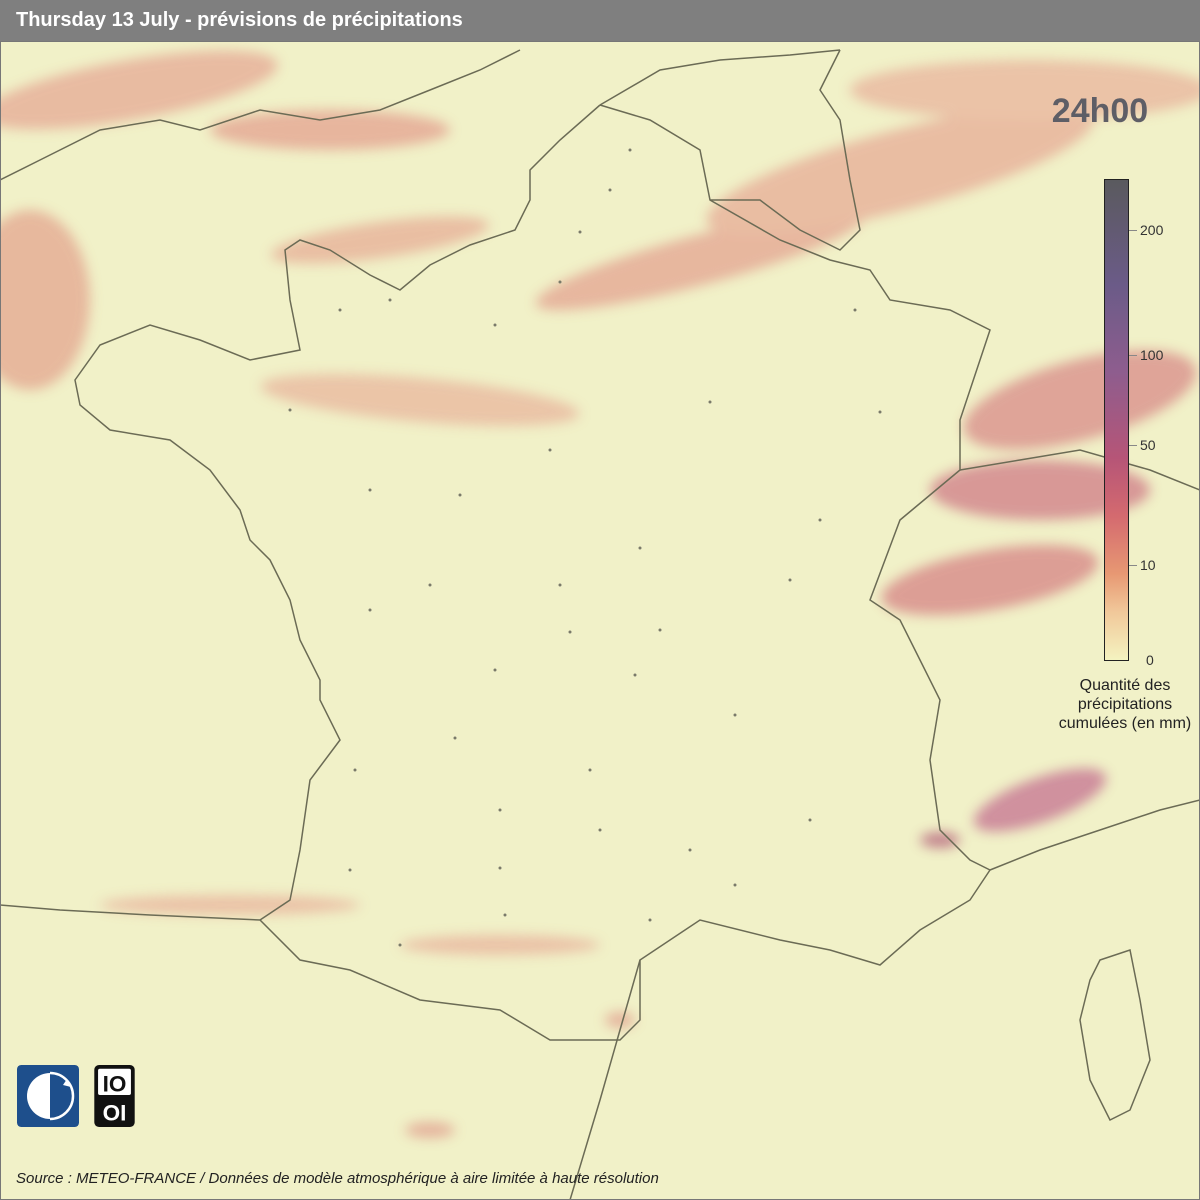  I want to click on precipitation-color-scale, so click(1116, 420).